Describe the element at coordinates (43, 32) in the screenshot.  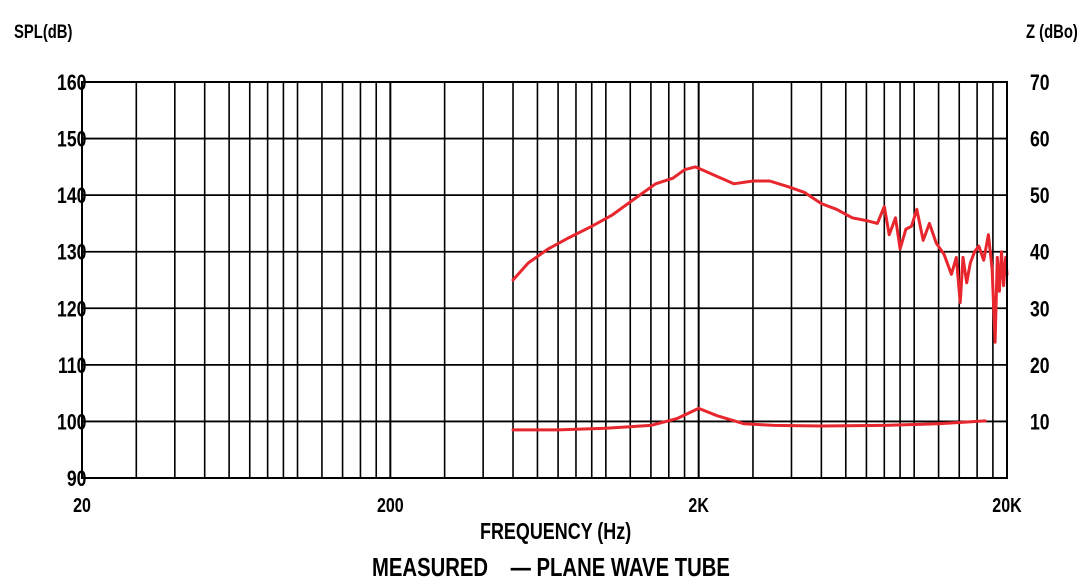
I see `left-axis-label: SPL(dB)` at that location.